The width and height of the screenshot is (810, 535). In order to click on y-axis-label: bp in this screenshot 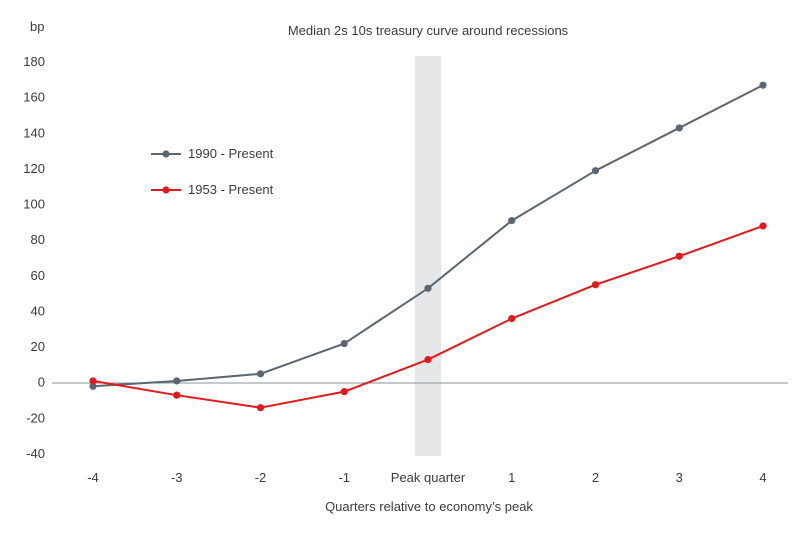, I will do `click(37, 26)`.